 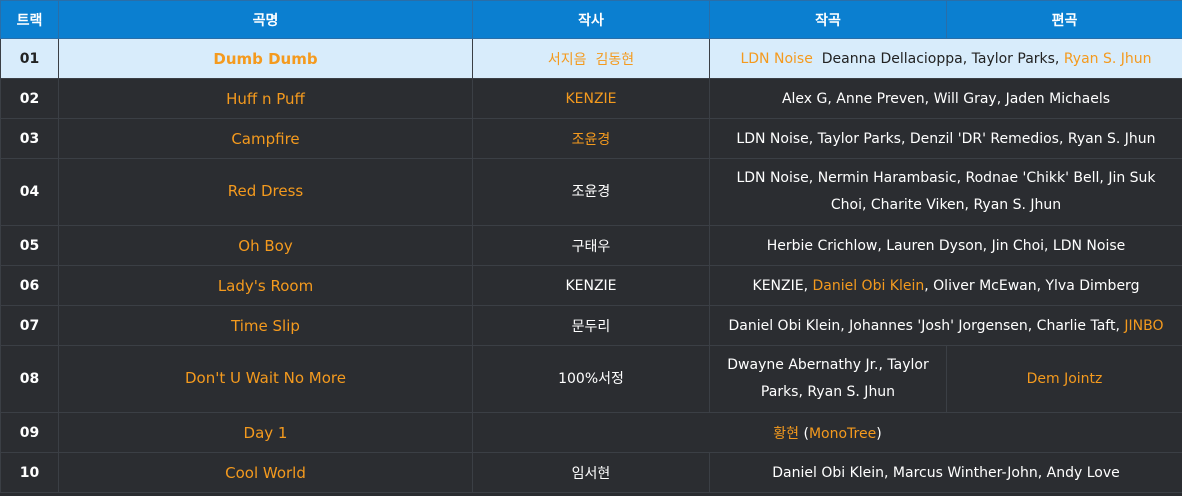 I want to click on table-row: 09 Day 1 황현 (MonoTree), so click(x=591, y=432).